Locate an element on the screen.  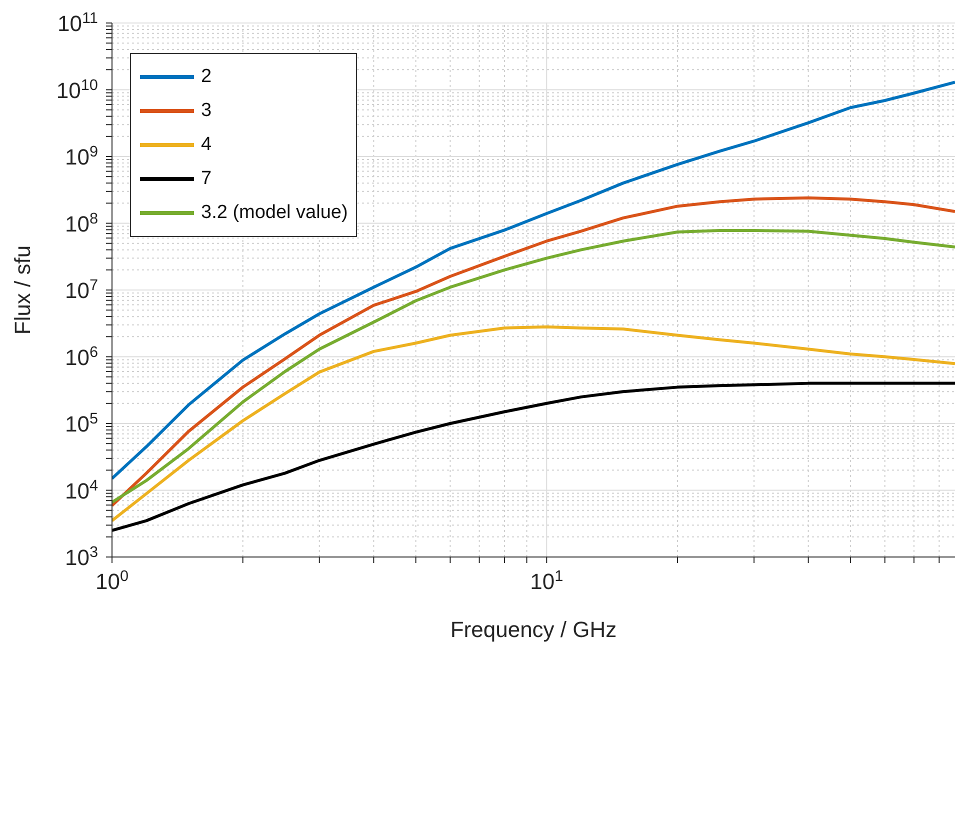
y-tick-label: 10$^{10}$ is located at coordinates (77, 89).